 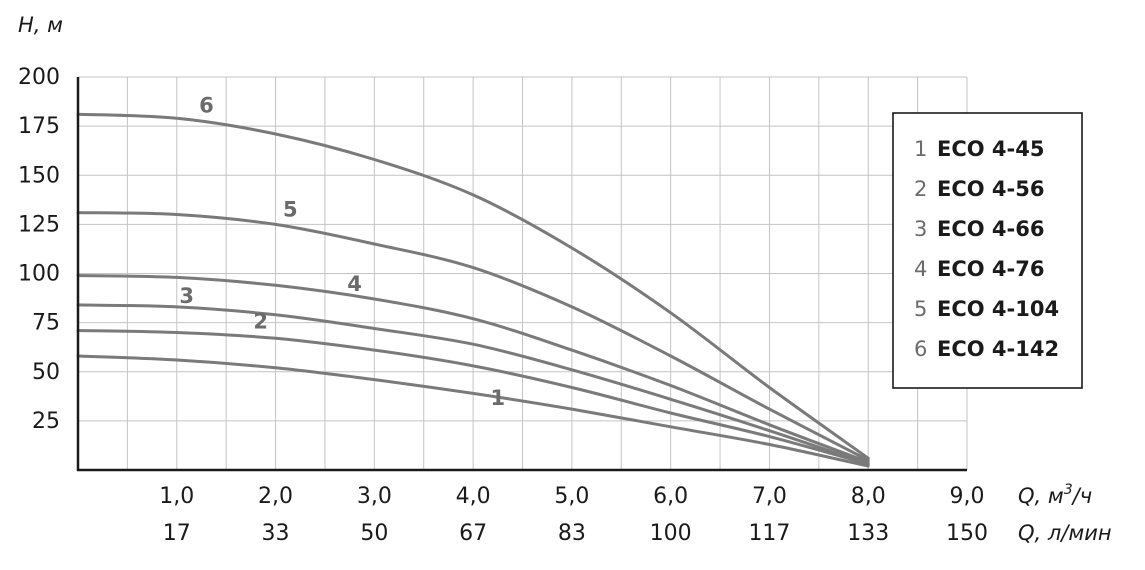 I want to click on legend-entry: 3 ECO 4-66, so click(x=979, y=229).